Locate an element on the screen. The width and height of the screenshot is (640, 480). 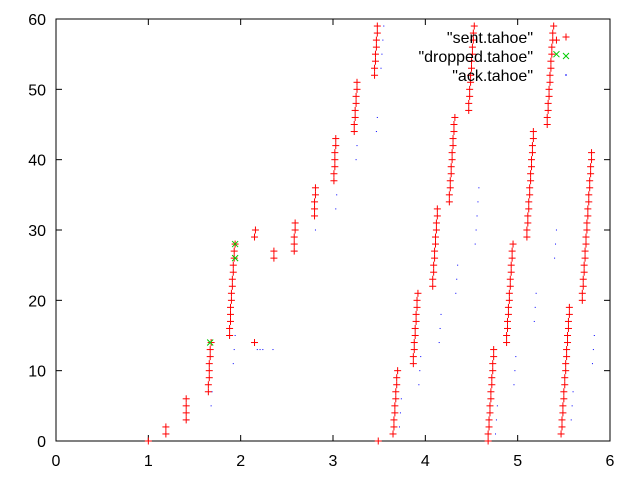
x-tick-label: 5 is located at coordinates (517, 461).